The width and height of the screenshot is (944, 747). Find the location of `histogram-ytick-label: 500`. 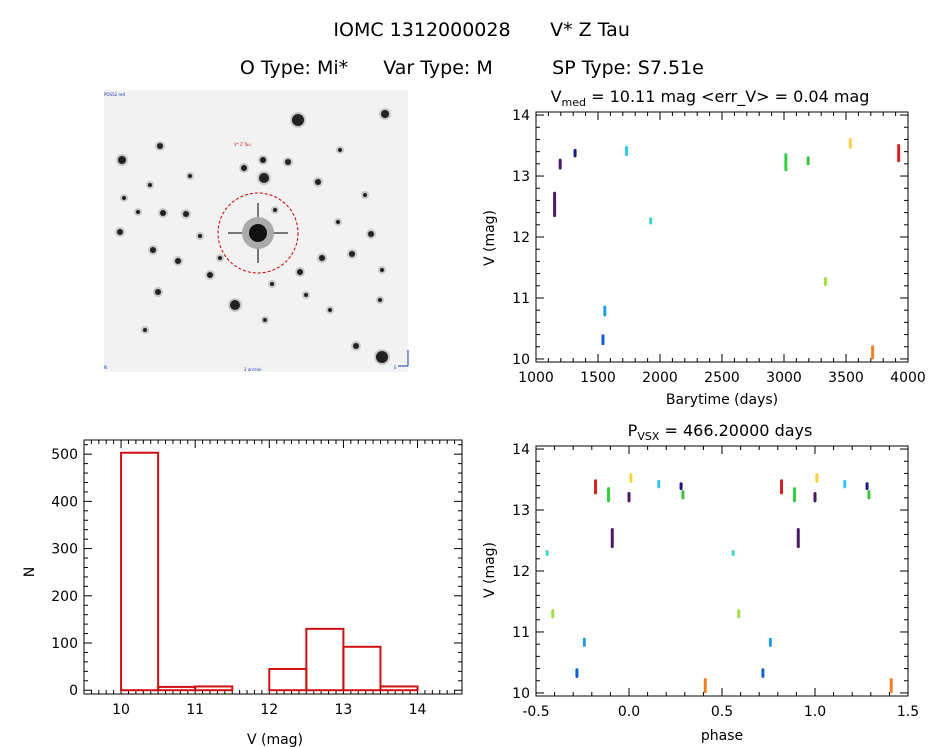

histogram-ytick-label: 500 is located at coordinates (64, 455).